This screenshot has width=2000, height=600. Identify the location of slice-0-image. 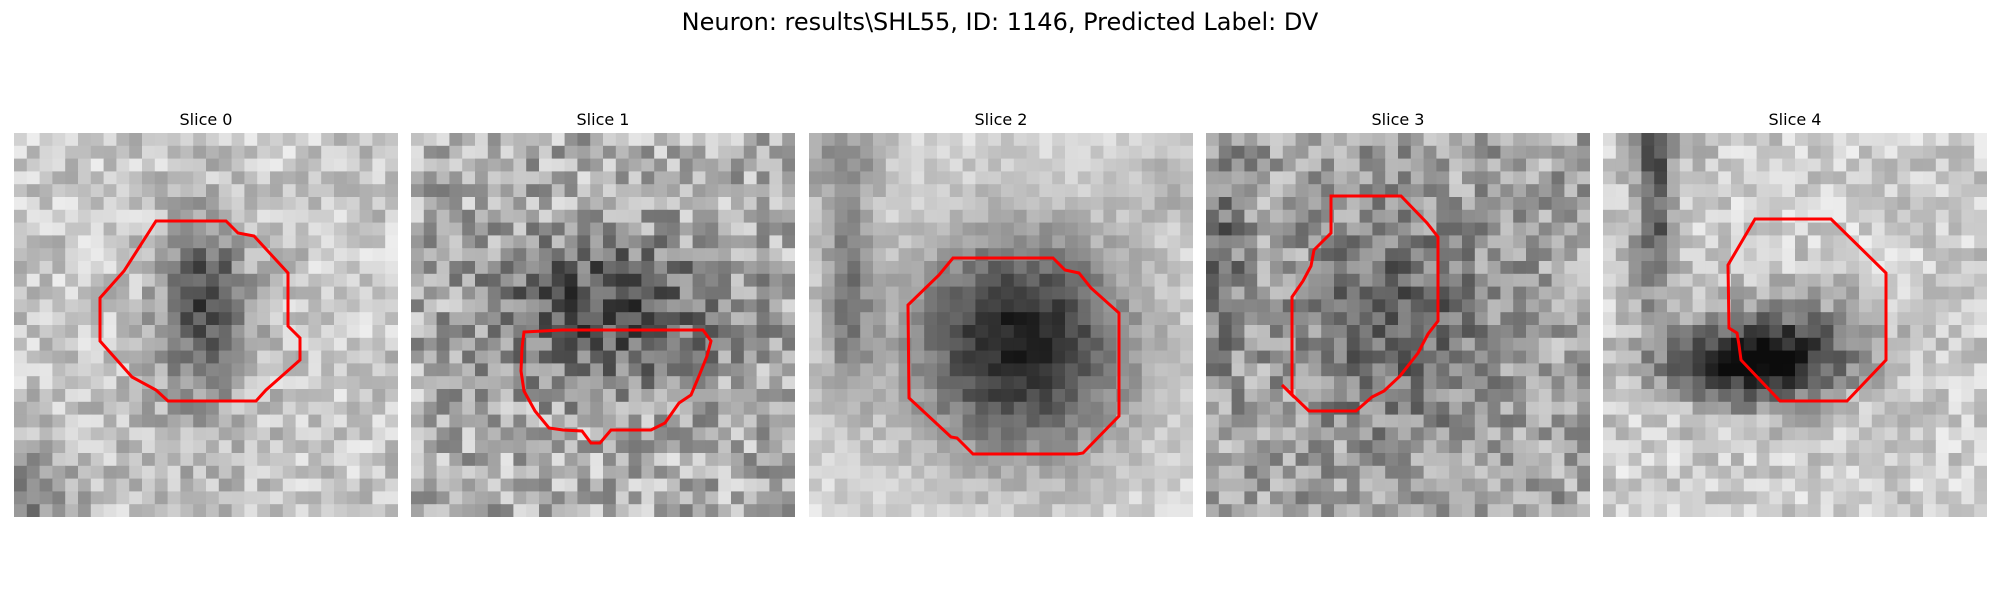
(206, 325).